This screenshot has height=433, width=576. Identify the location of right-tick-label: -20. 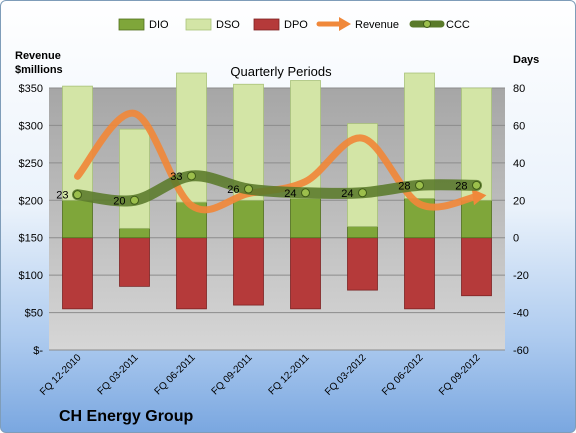
(521, 276).